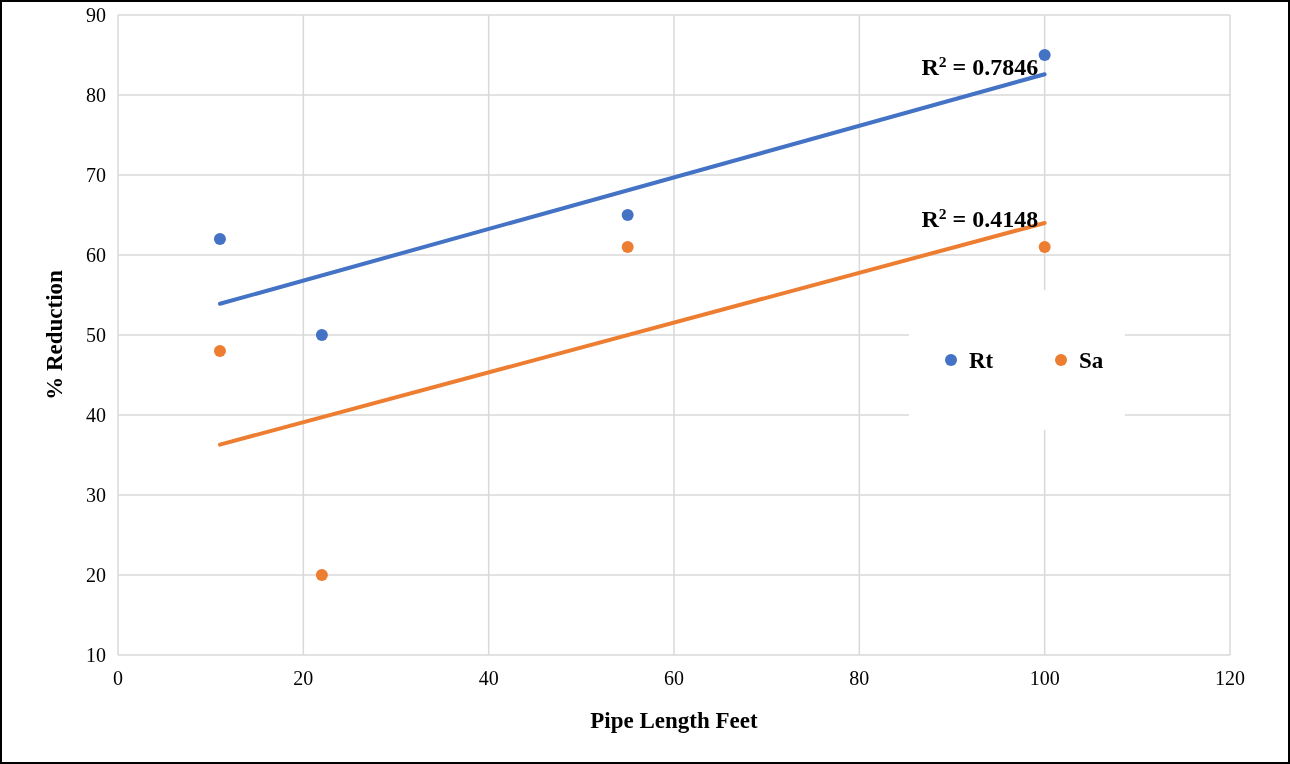  Describe the element at coordinates (981, 360) in the screenshot. I see `legend-label: Rt` at that location.